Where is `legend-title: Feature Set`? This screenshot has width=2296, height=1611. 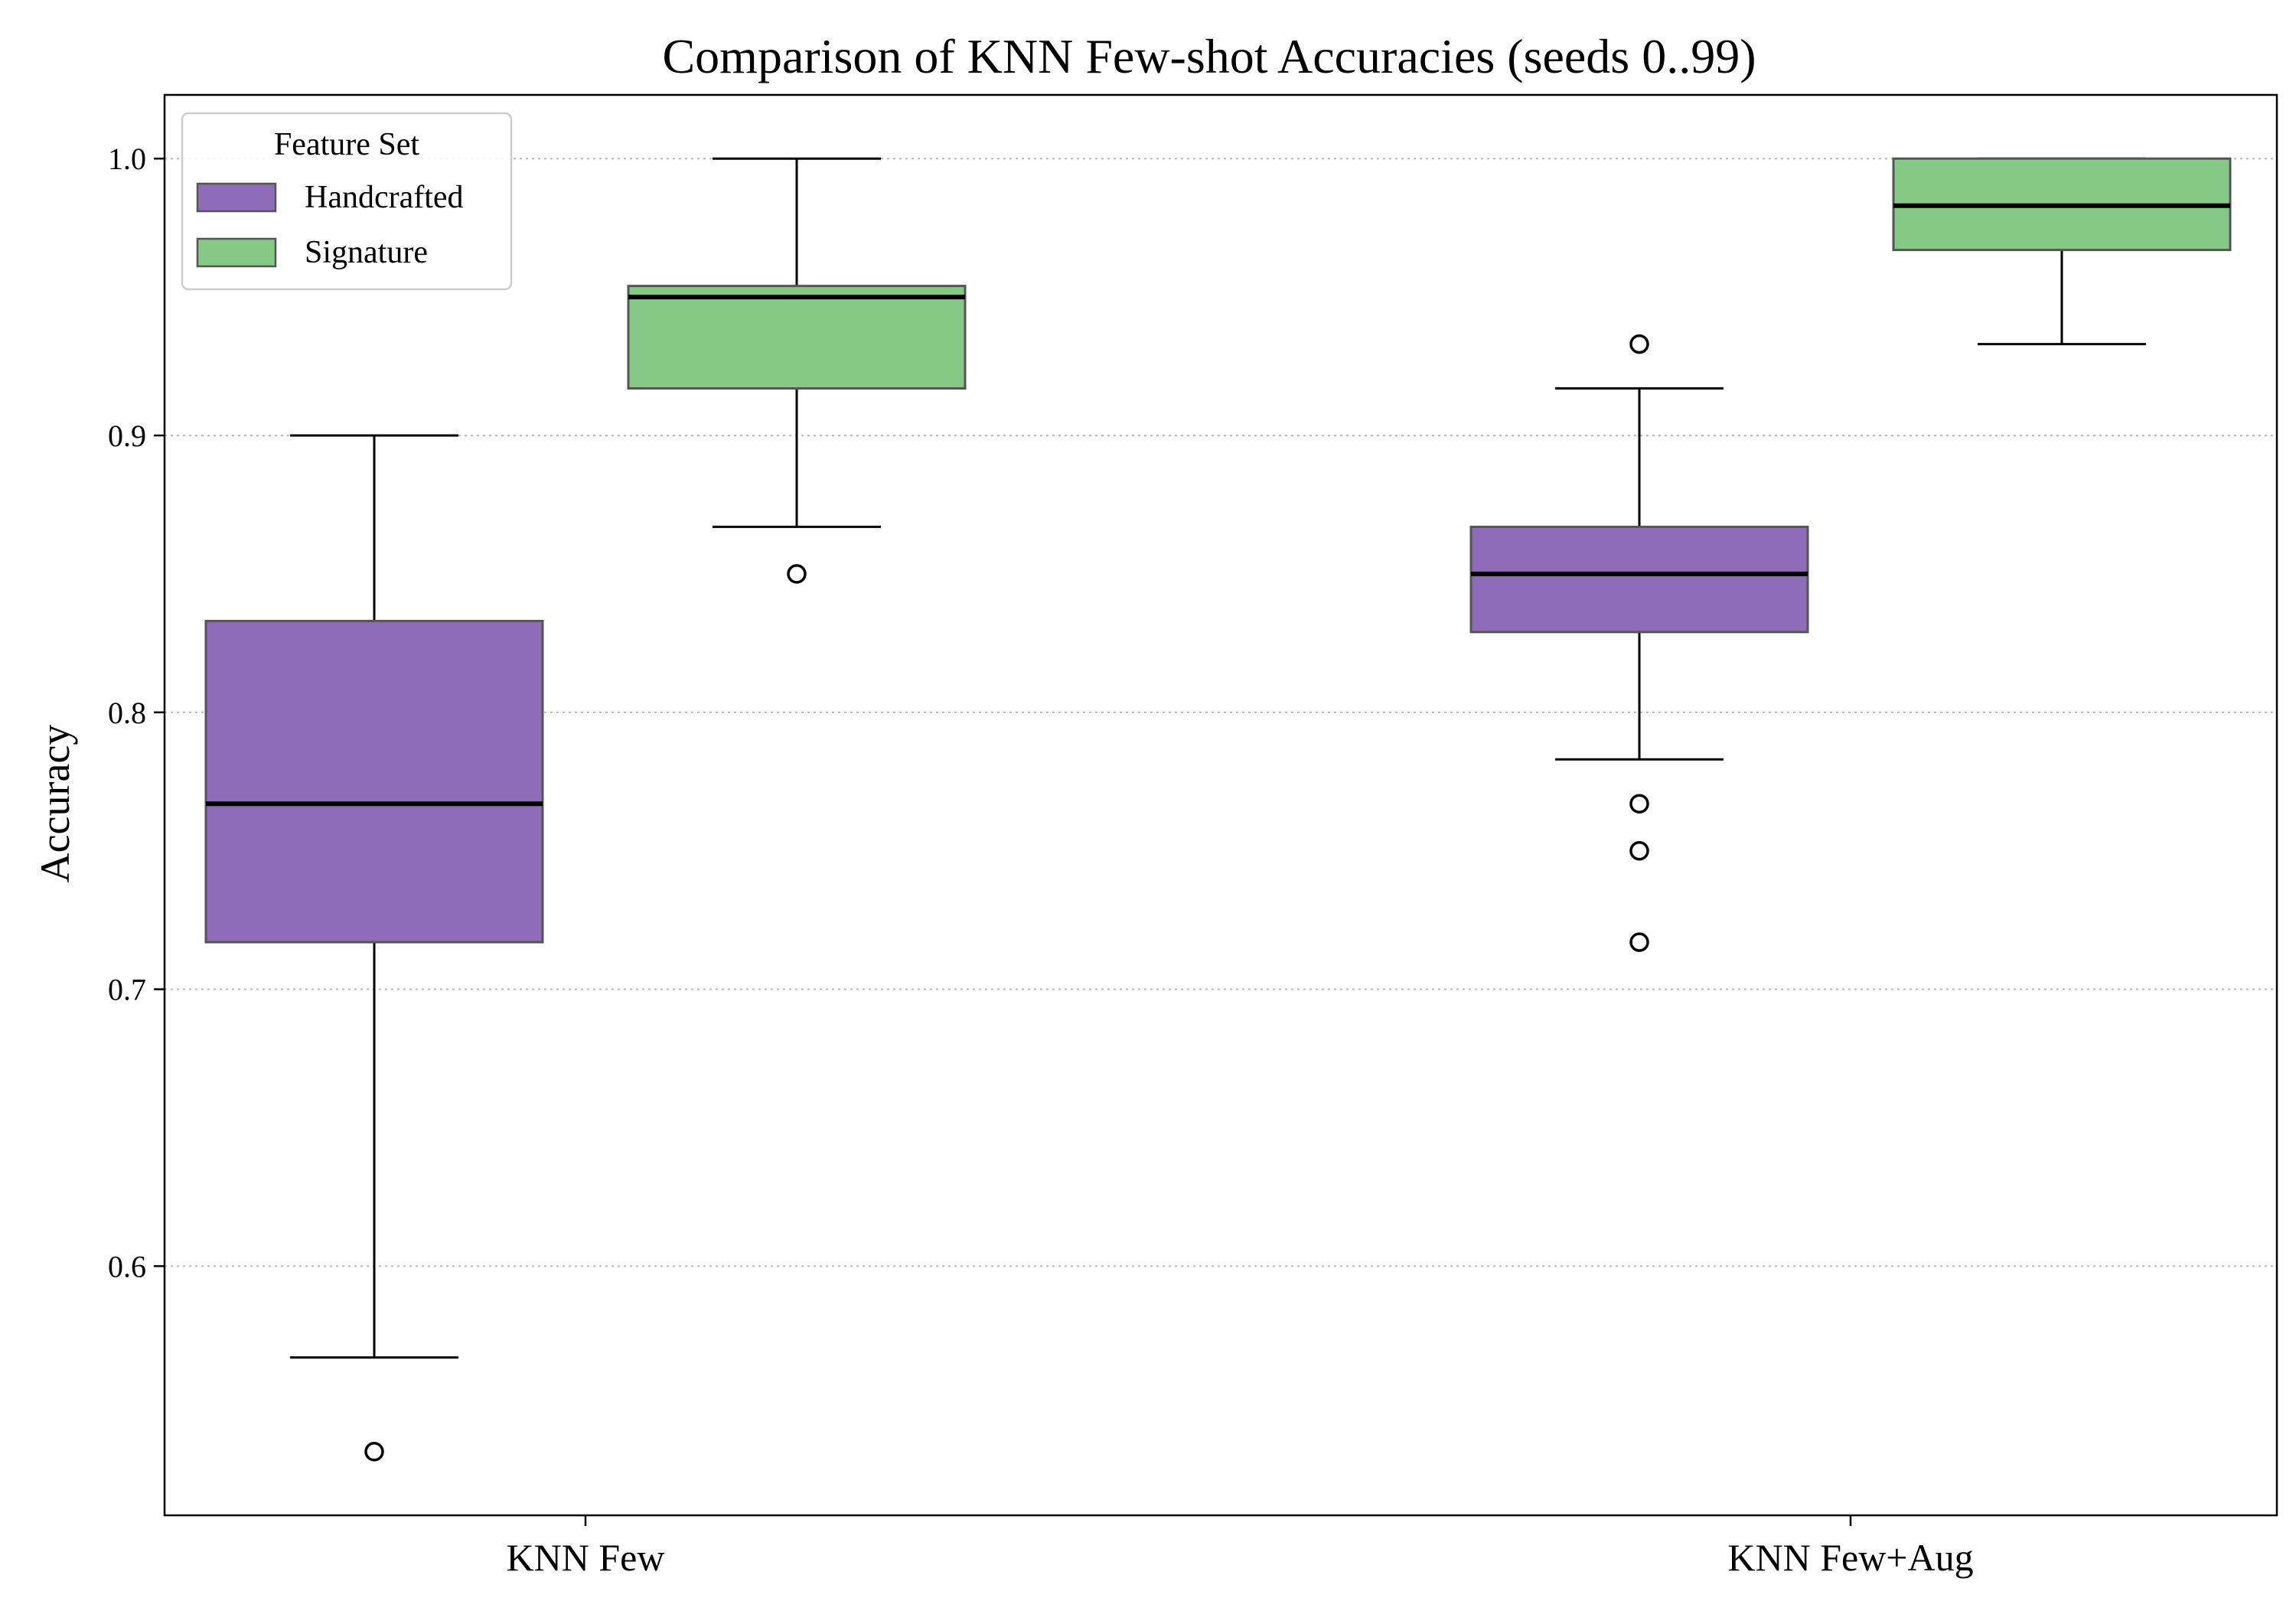 legend-title: Feature Set is located at coordinates (346, 144).